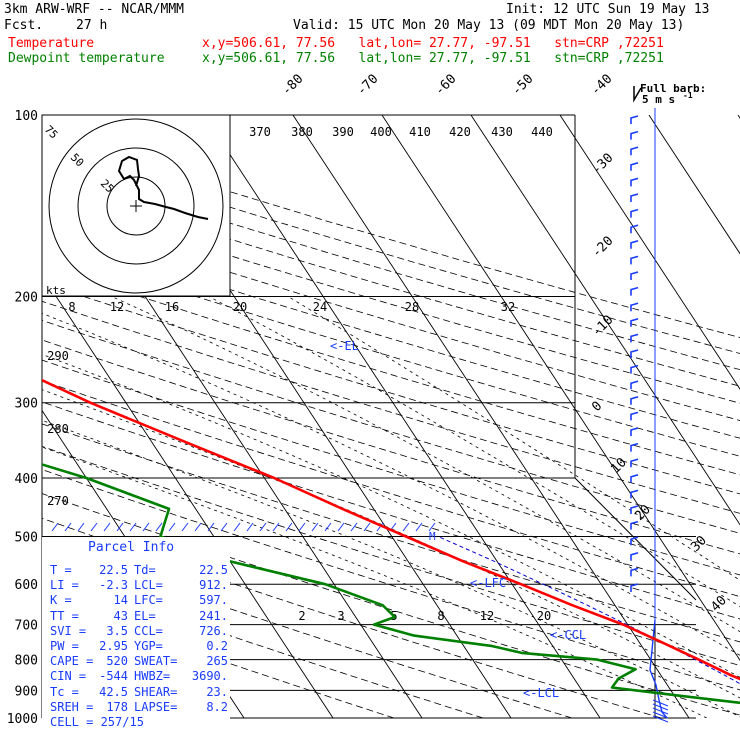 The width and height of the screenshot is (740, 740). What do you see at coordinates (148, 600) in the screenshot?
I see `parcel-param-label: LFC=` at bounding box center [148, 600].